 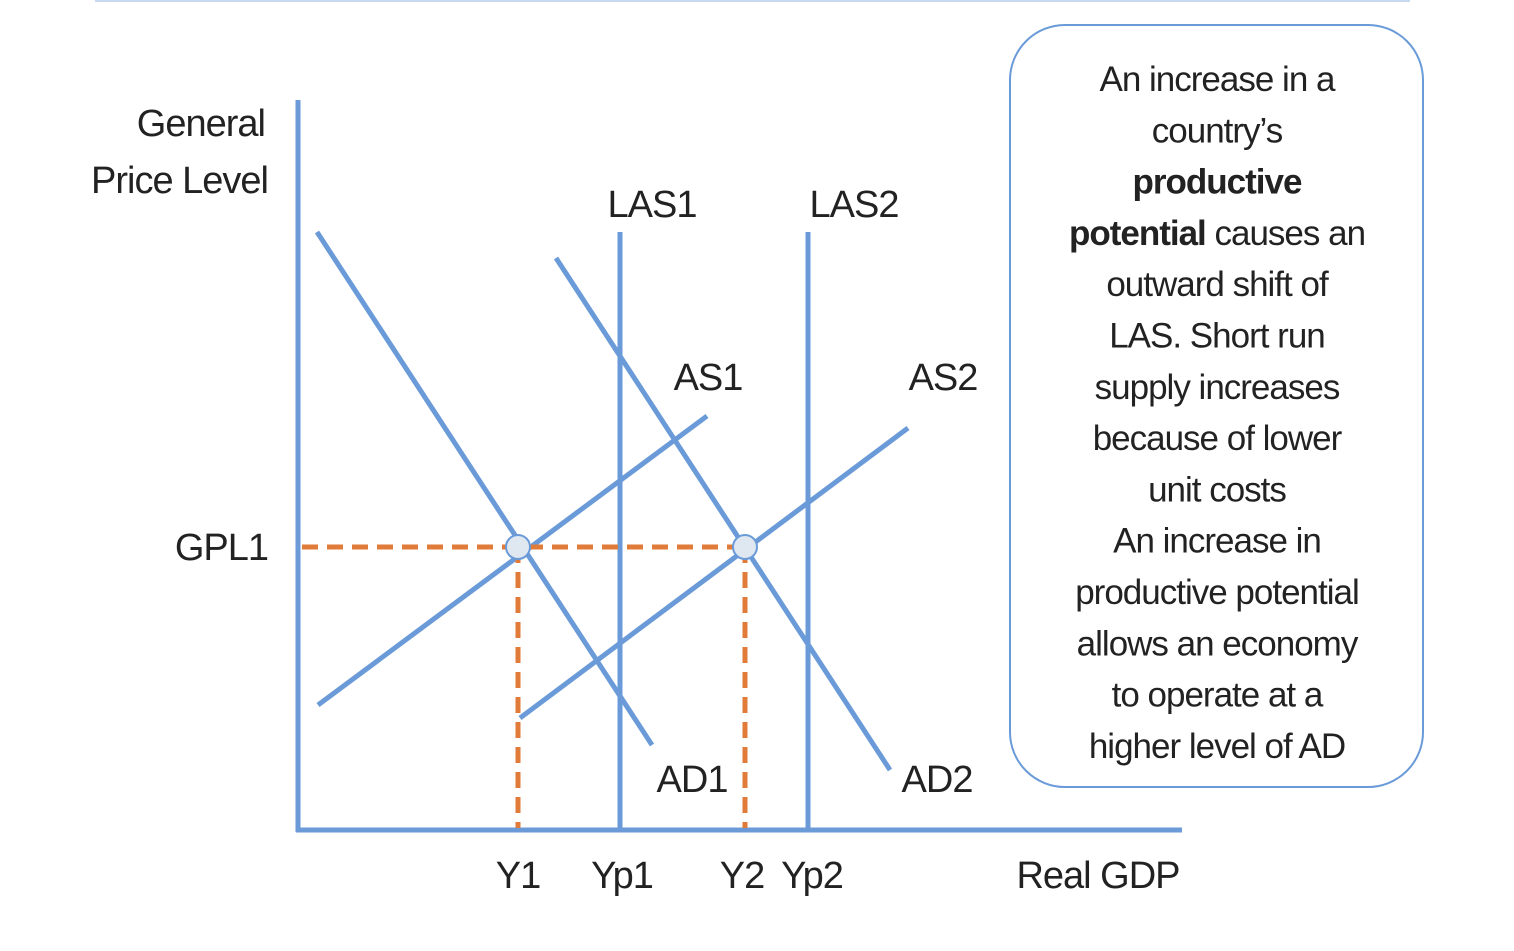 I want to click on ad2-curve, so click(x=723, y=514).